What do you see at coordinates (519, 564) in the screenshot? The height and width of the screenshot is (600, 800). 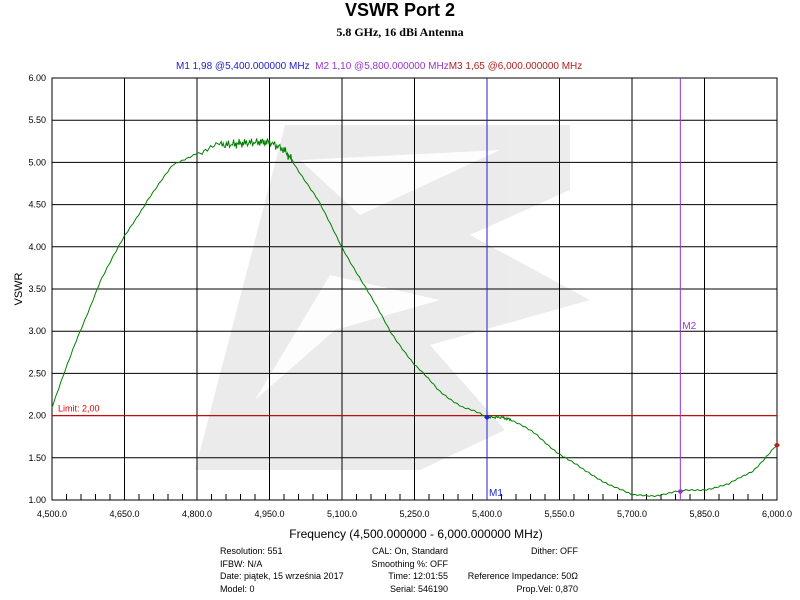 I see `info-blank` at bounding box center [519, 564].